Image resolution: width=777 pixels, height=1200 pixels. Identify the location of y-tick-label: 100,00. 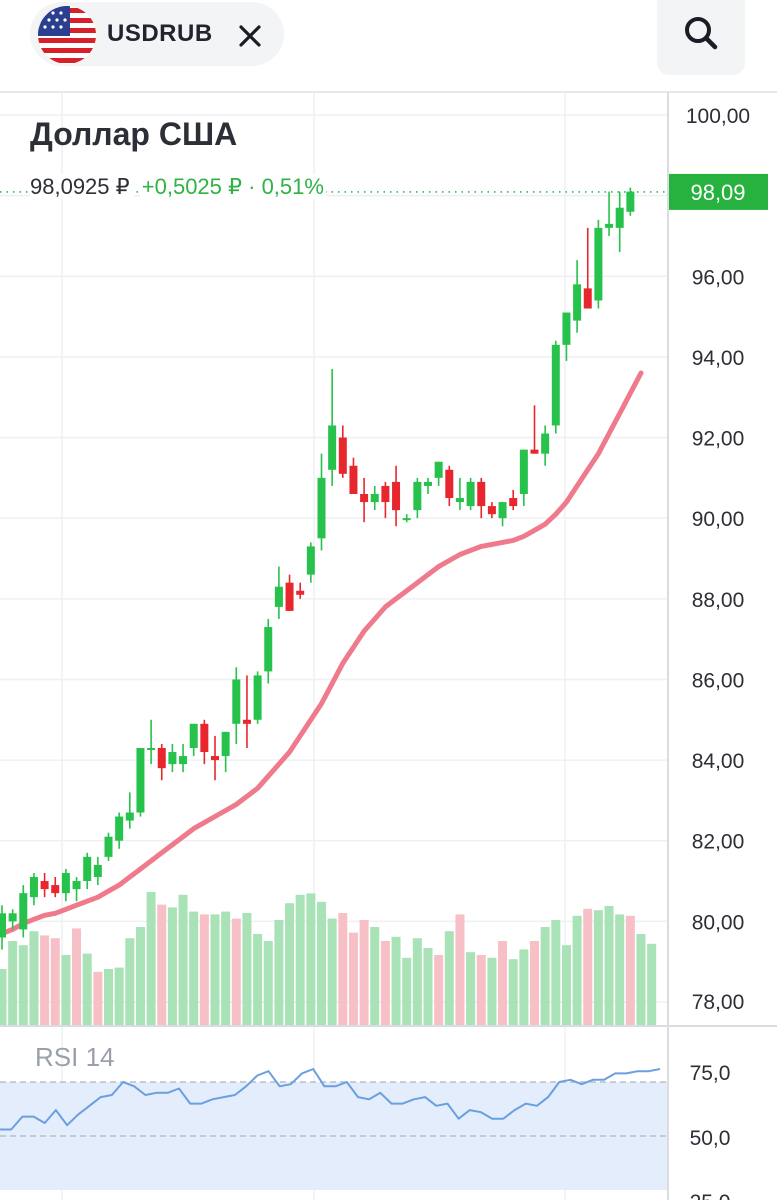
(718, 116).